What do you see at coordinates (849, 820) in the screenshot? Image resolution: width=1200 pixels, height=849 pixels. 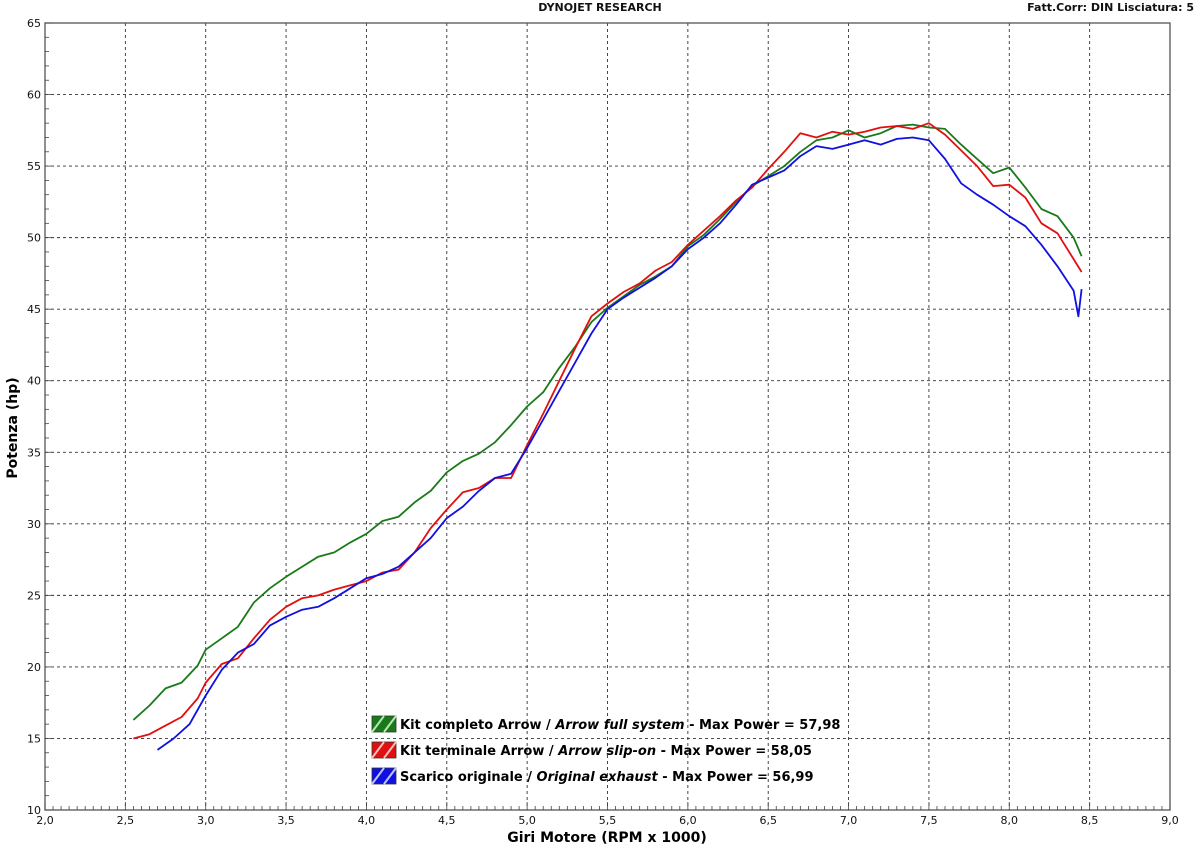 I see `x-tick-label: 7,0` at bounding box center [849, 820].